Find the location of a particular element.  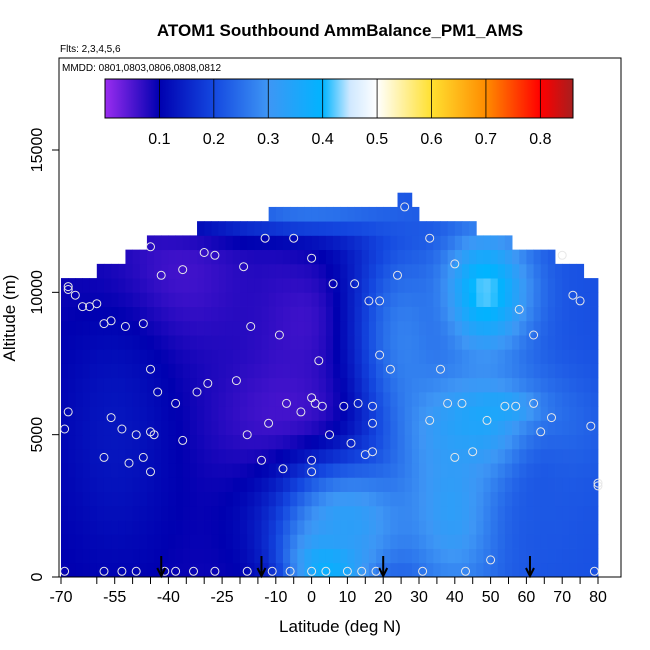

colorbar-tick-label: 0.3 is located at coordinates (268, 139).